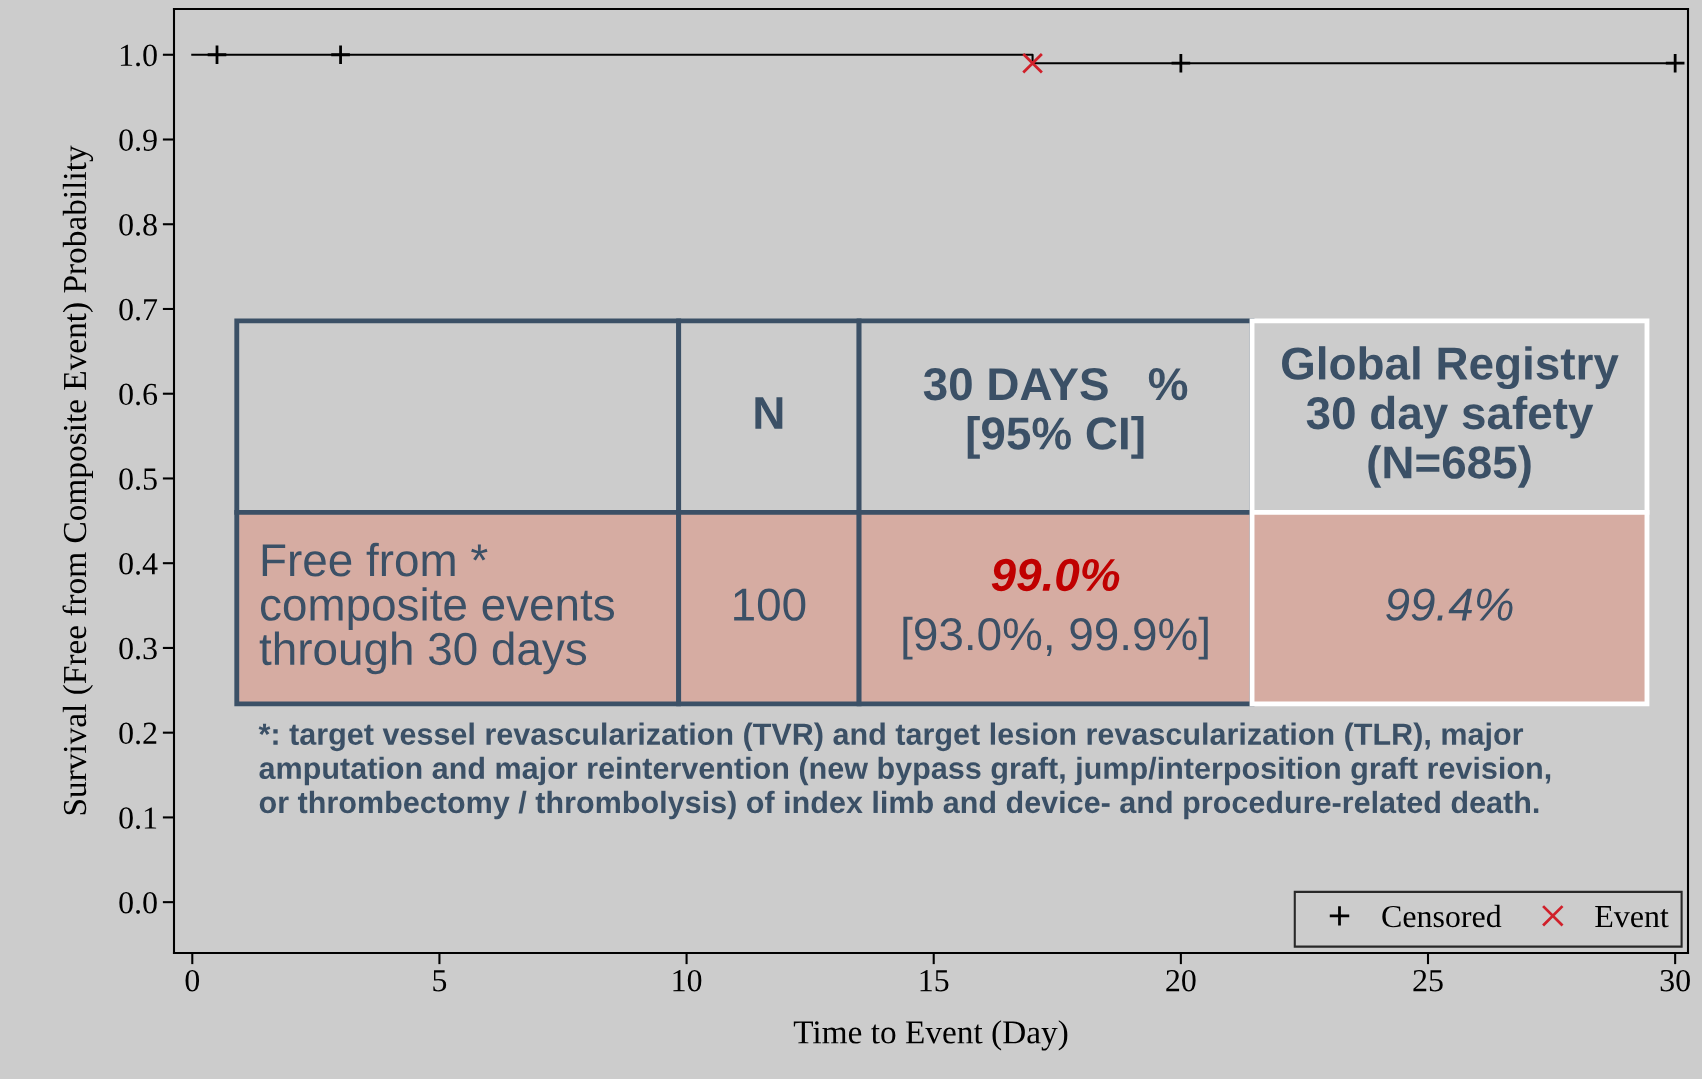  What do you see at coordinates (138, 818) in the screenshot?
I see `y-tick-label: 0.1` at bounding box center [138, 818].